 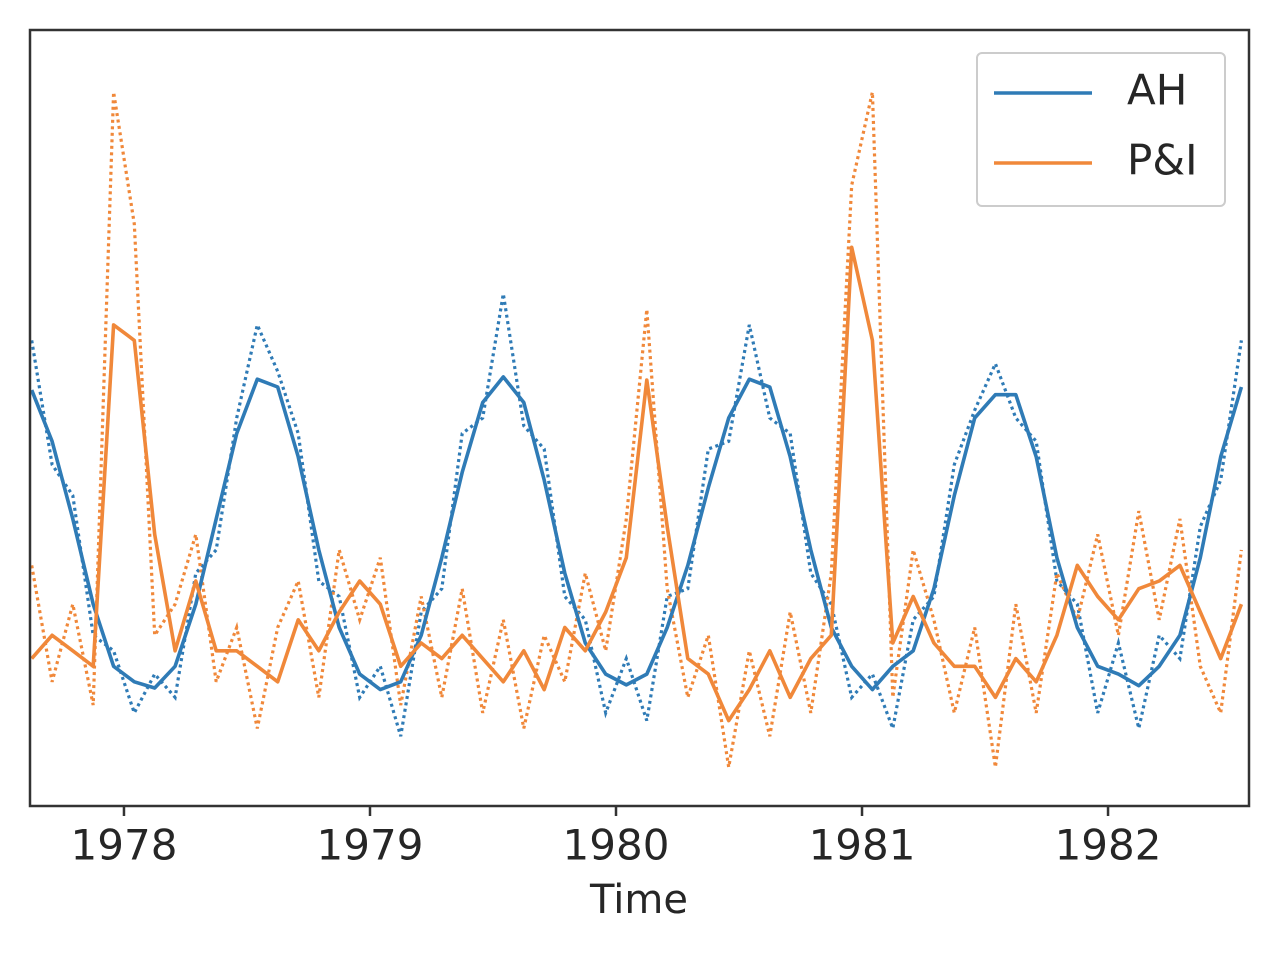 I want to click on legend-label: P&I, so click(x=1162, y=160).